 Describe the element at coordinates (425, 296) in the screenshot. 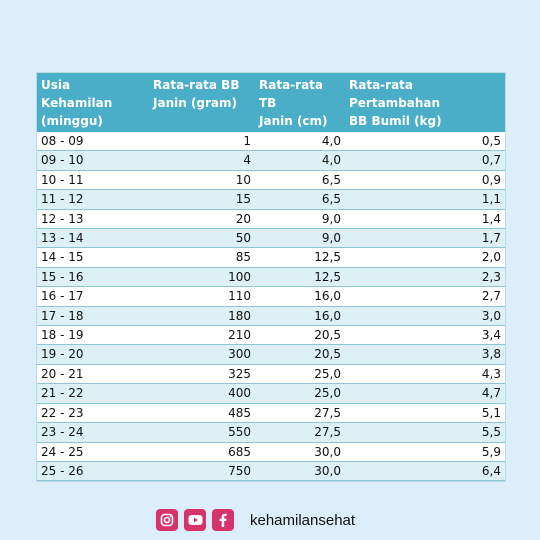

I see `cell-mother-weight-gain: 2,7` at that location.